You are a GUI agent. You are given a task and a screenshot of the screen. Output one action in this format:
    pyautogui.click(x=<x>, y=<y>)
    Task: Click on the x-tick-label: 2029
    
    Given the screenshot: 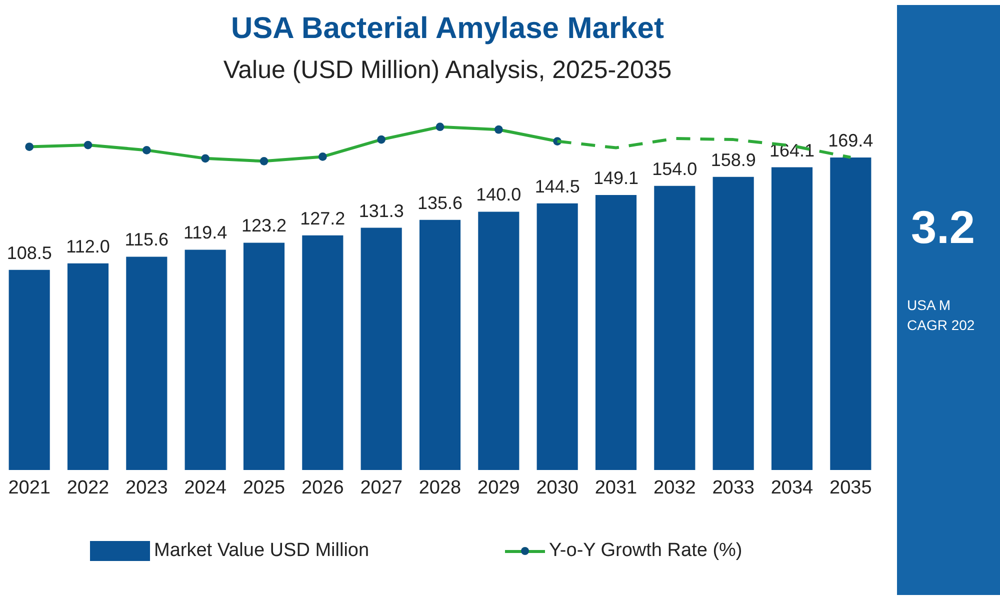 What is the action you would take?
    pyautogui.click(x=499, y=488)
    